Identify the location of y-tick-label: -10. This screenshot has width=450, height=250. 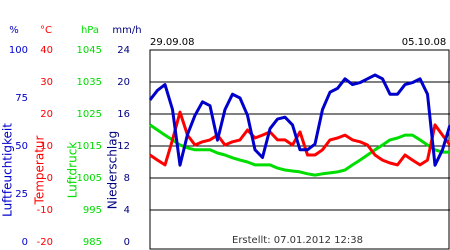
(45, 210).